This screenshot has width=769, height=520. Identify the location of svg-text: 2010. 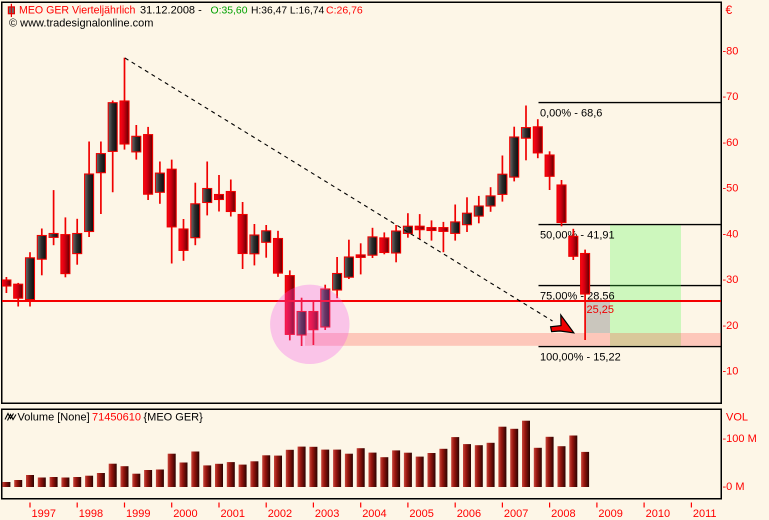
(658, 514).